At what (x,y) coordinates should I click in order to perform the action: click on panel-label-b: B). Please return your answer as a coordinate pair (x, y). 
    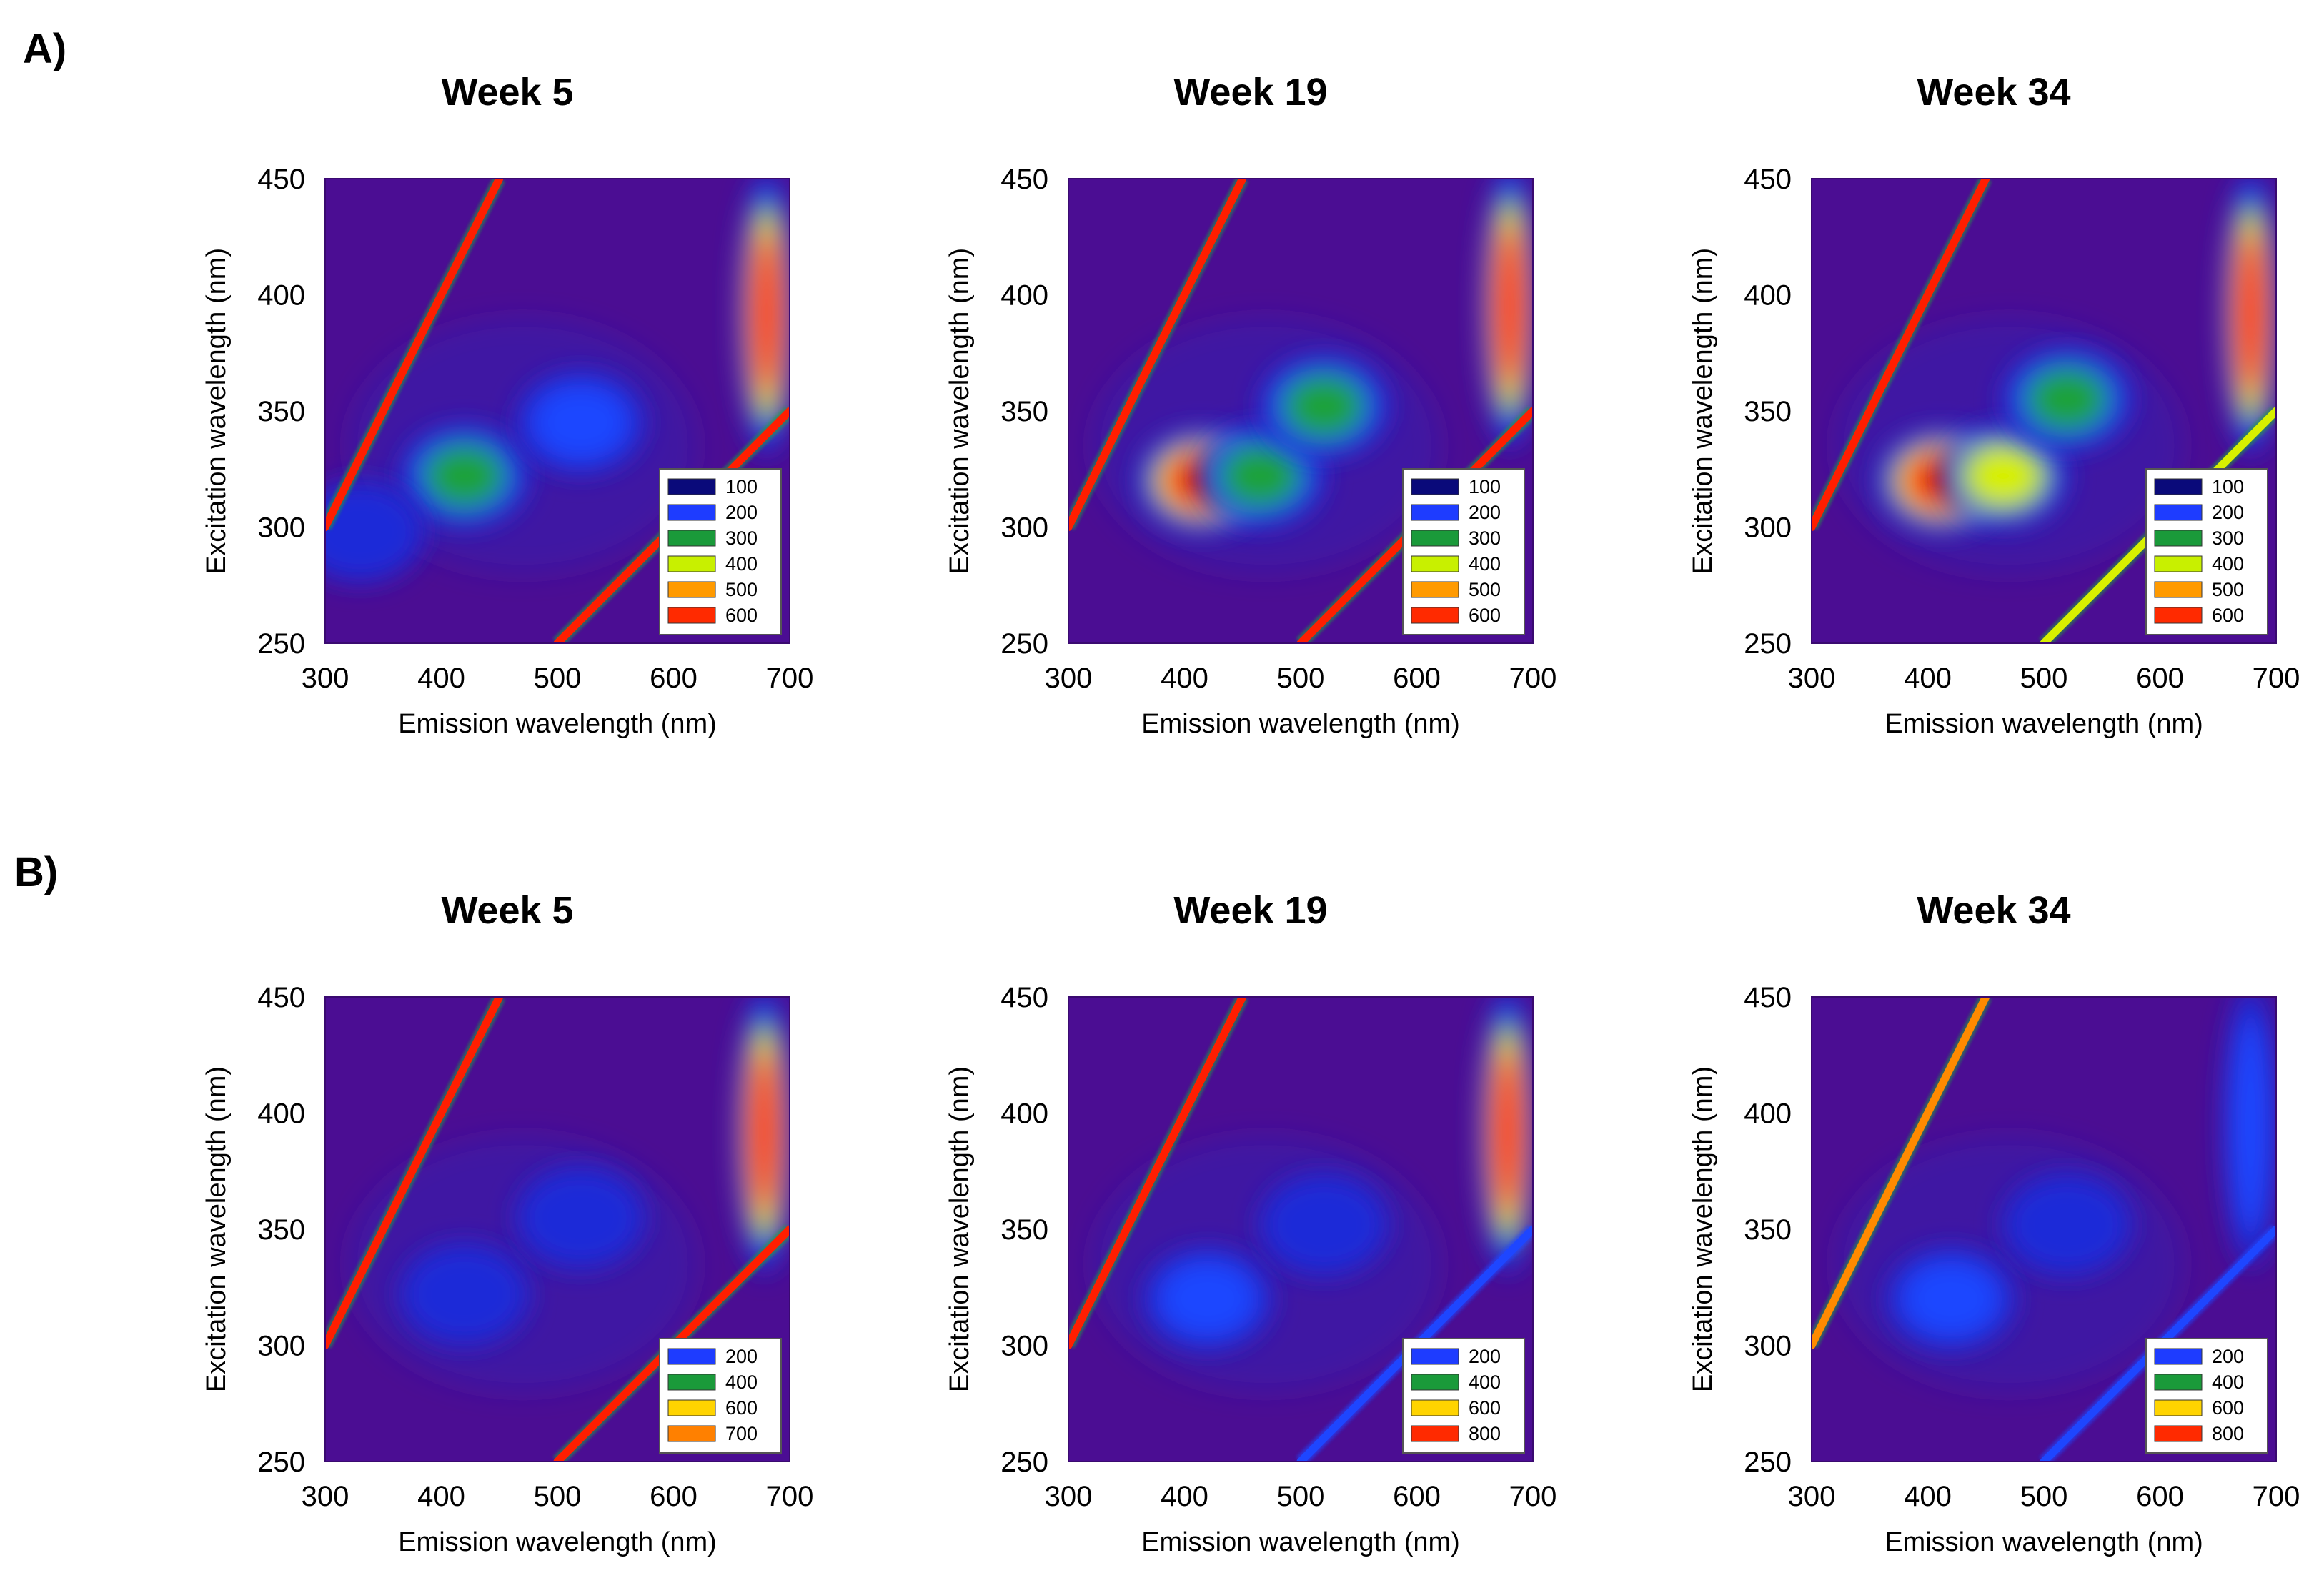
    Looking at the image, I should click on (36, 872).